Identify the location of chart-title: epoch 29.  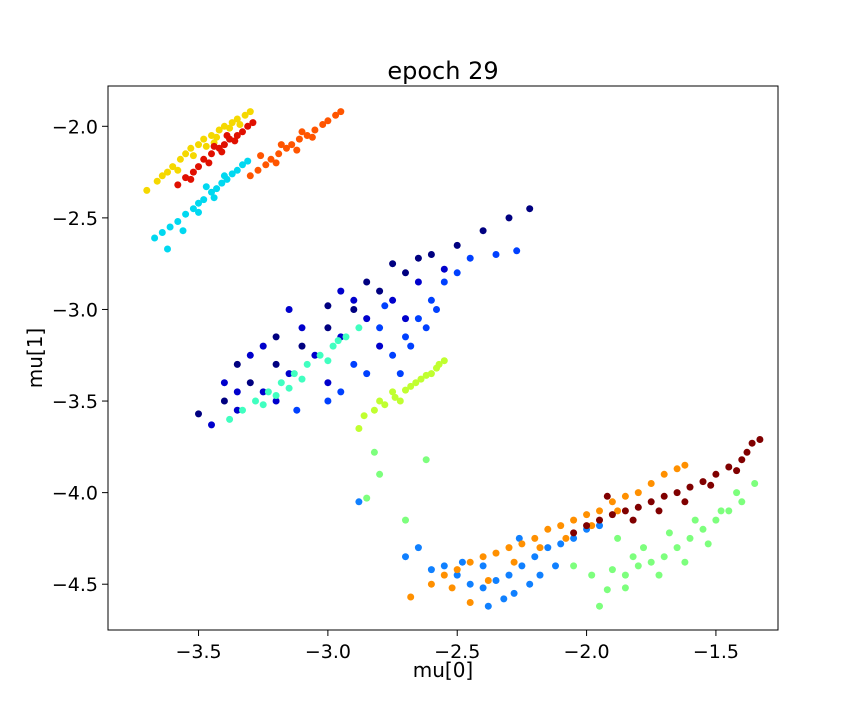
(442, 71).